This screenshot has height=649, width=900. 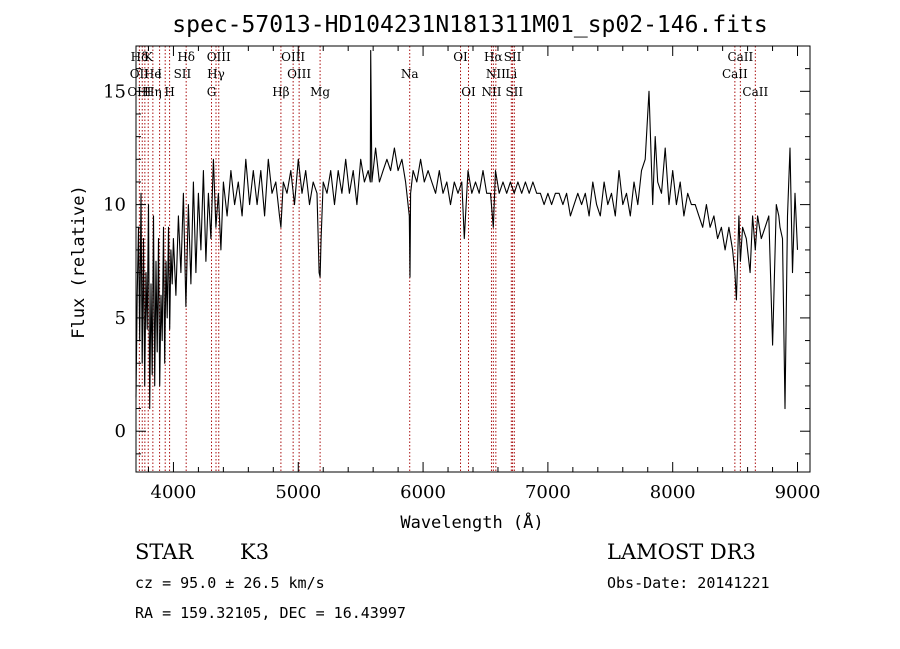 What do you see at coordinates (410, 74) in the screenshot?
I see `line-label: Na` at bounding box center [410, 74].